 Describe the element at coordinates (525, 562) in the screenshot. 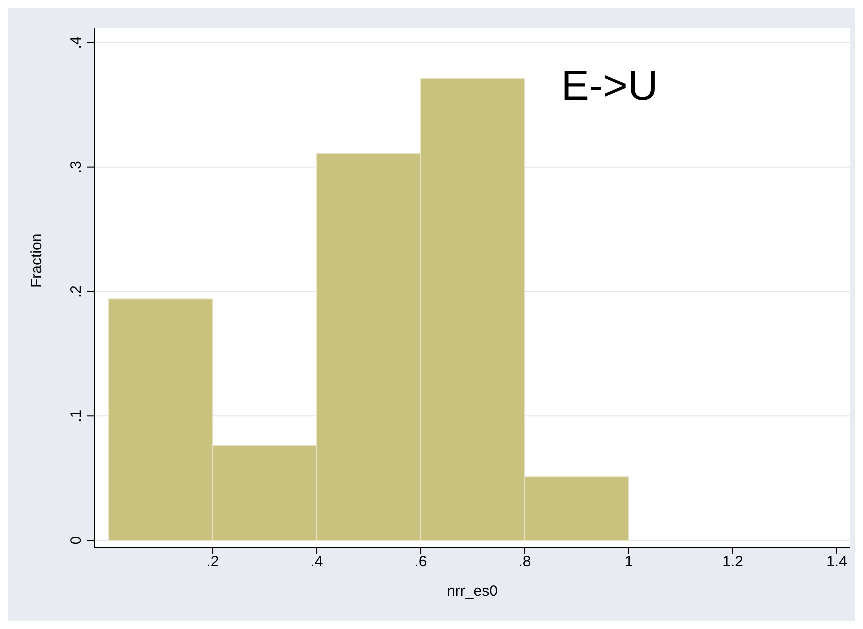

I see `x-tick-label: .8` at that location.